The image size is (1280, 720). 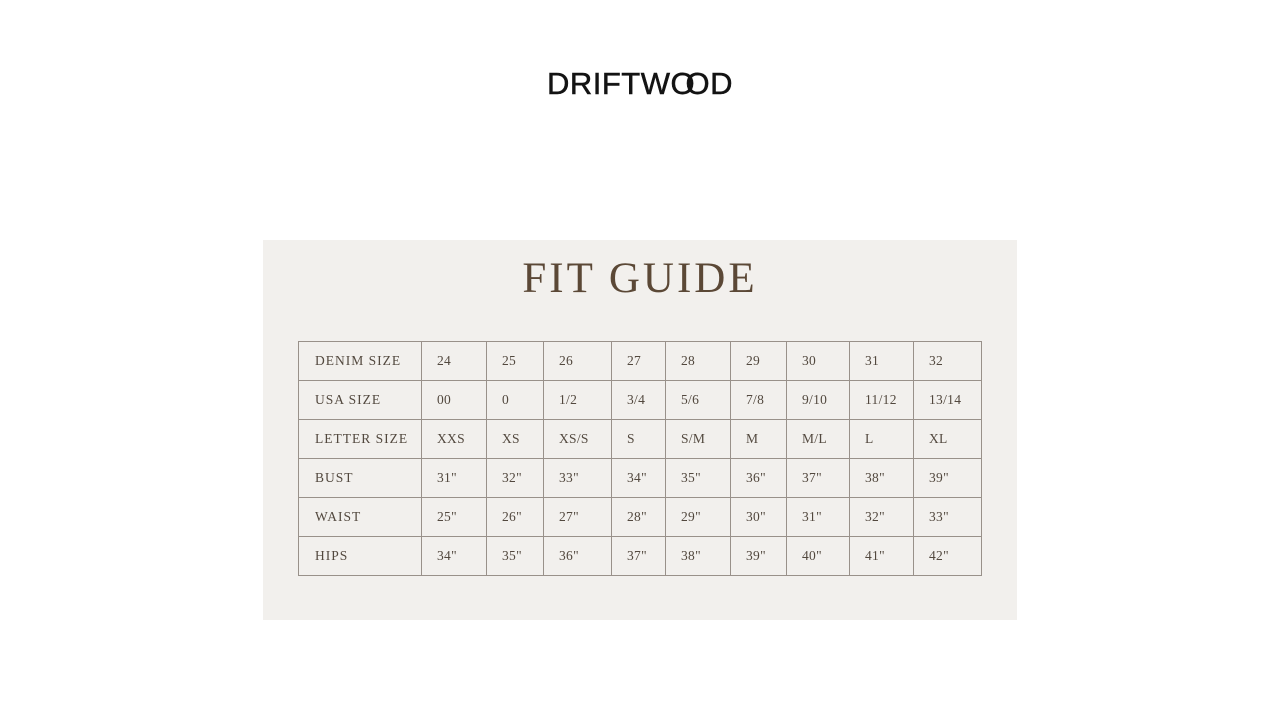 What do you see at coordinates (454, 439) in the screenshot?
I see `size-value-cell: XXS` at bounding box center [454, 439].